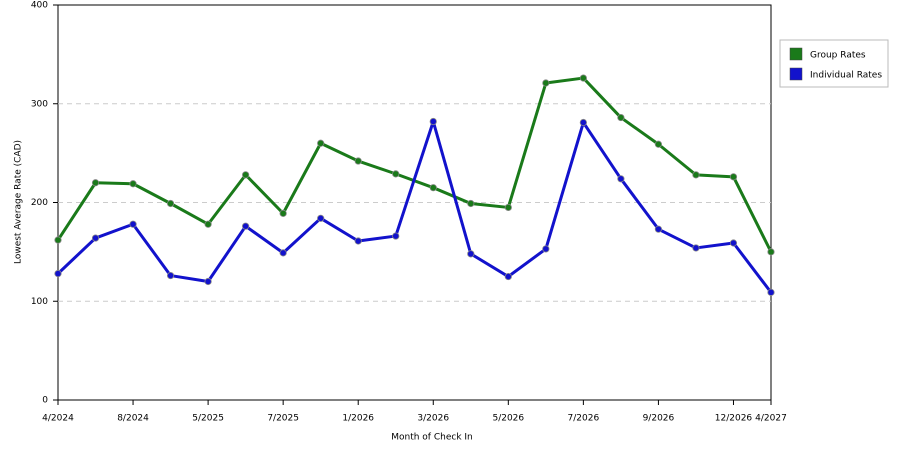  What do you see at coordinates (45, 401) in the screenshot?
I see `y-tick-label: 0` at bounding box center [45, 401].